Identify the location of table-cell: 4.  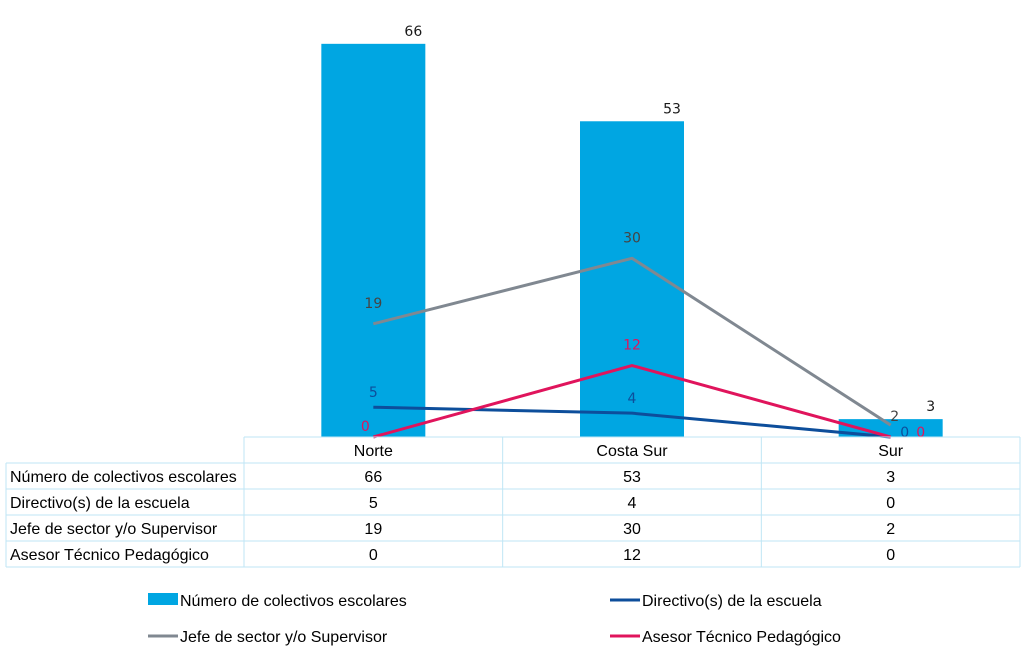
(632, 503).